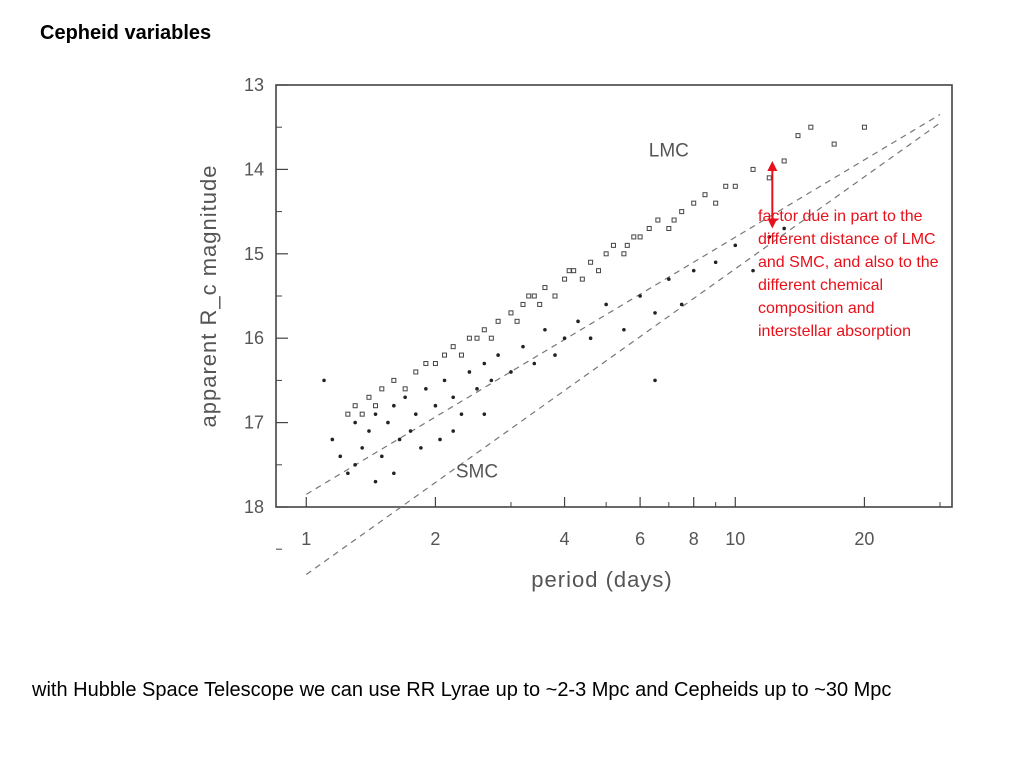 The width and height of the screenshot is (1024, 768). I want to click on x-tick-label: 1, so click(306, 539).